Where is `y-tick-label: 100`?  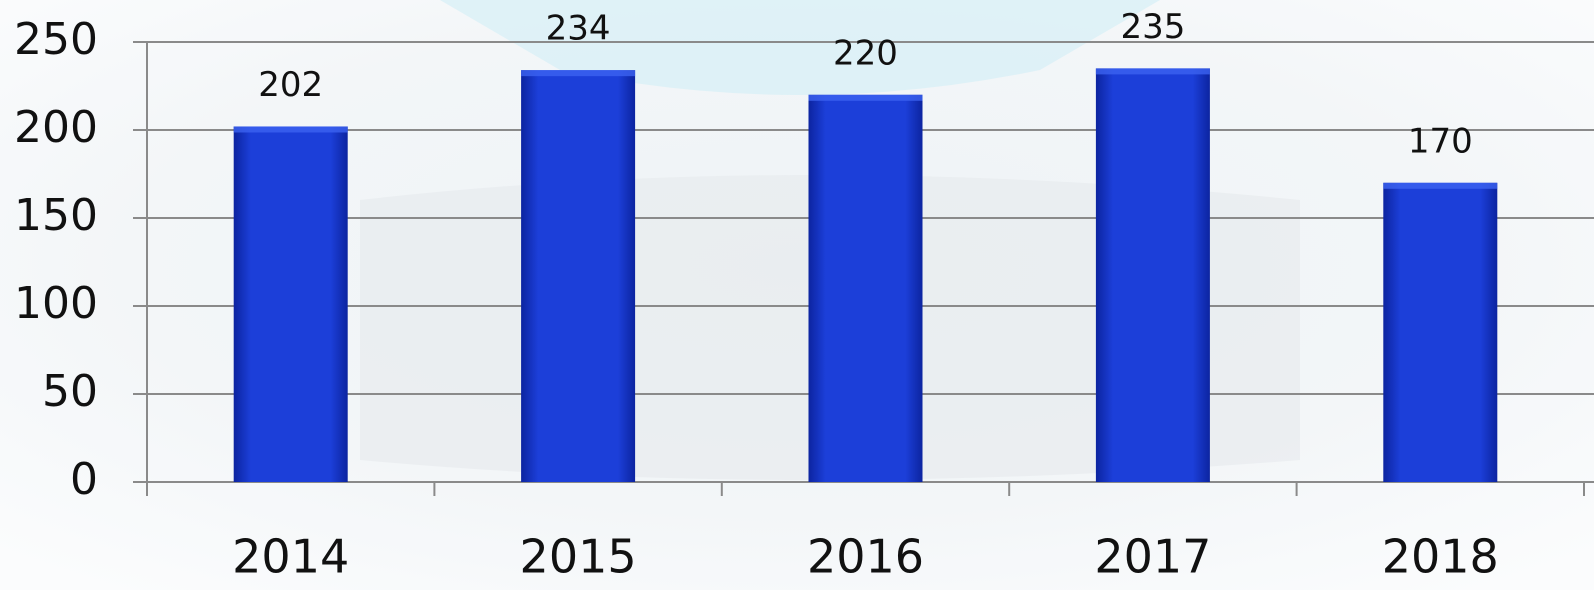
y-tick-label: 100 is located at coordinates (56, 303).